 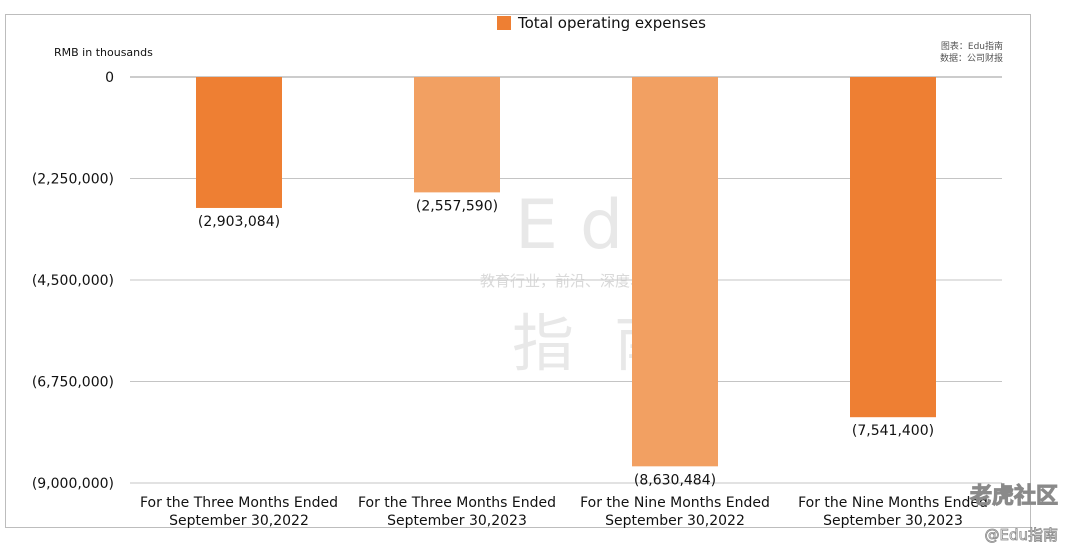 I want to click on data-label: (2,903,084), so click(x=239, y=222).